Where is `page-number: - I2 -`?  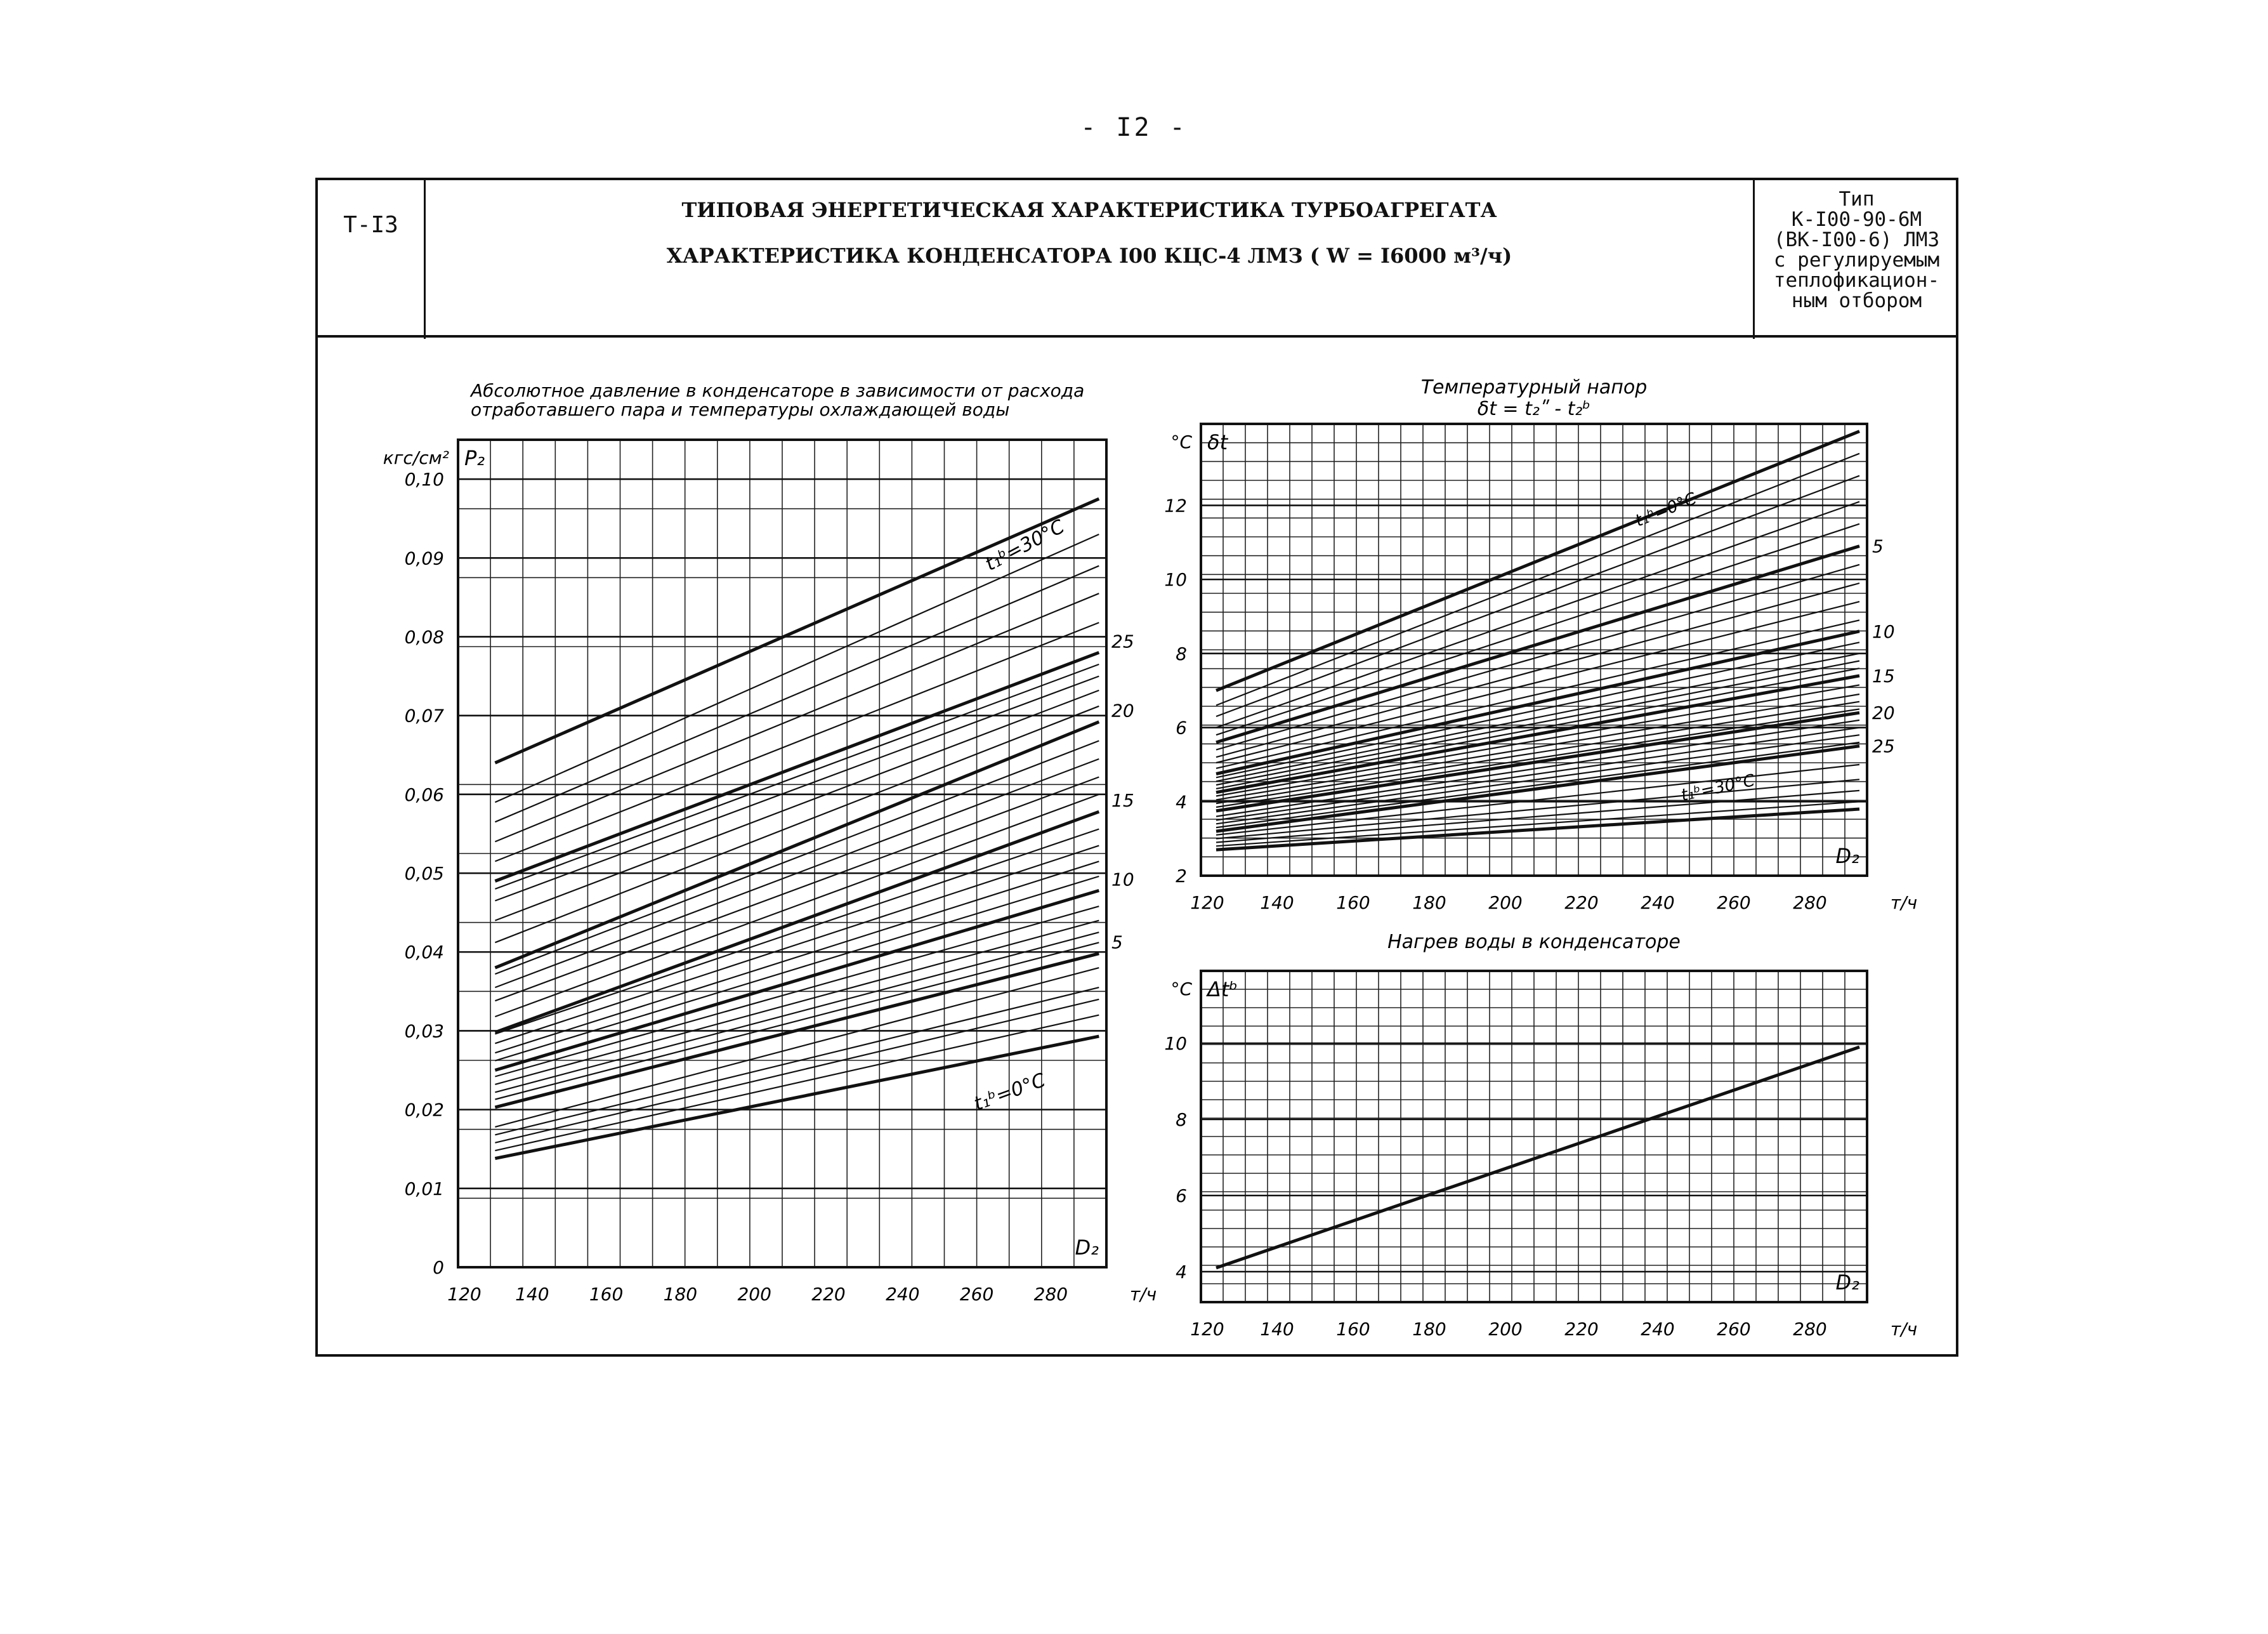
page-number: - I2 - is located at coordinates (1134, 127).